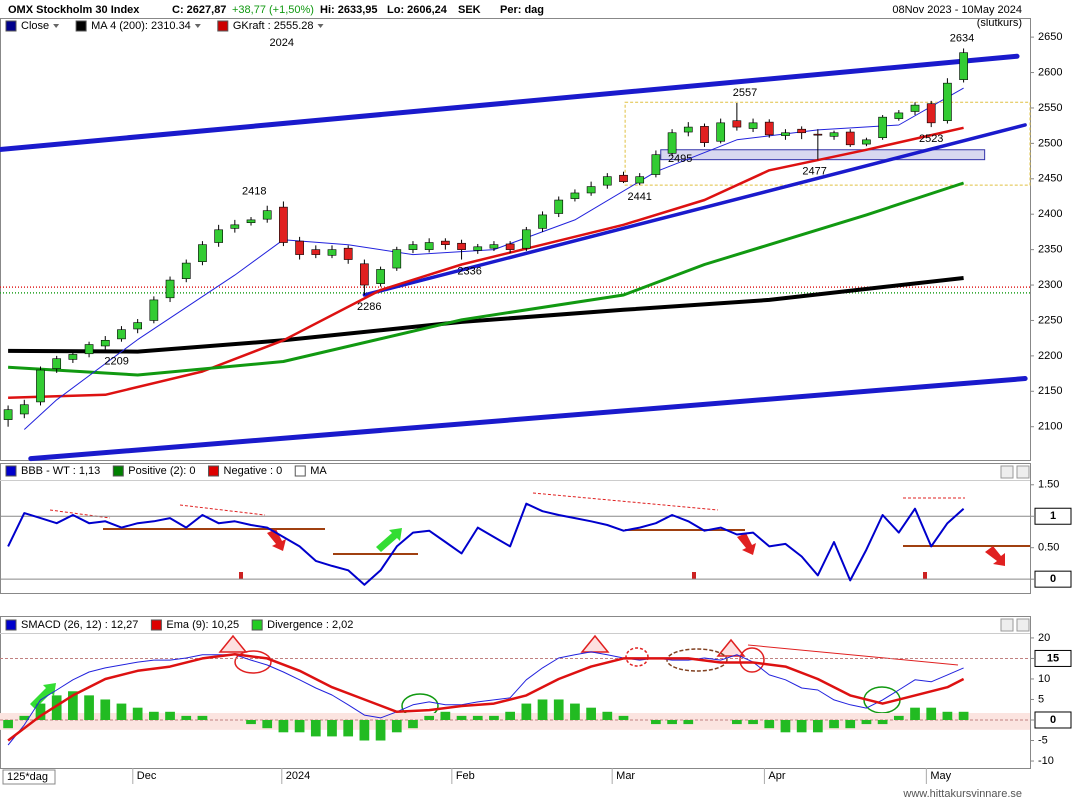 The height and width of the screenshot is (800, 1080). I want to click on negative-marker, so click(694, 575).